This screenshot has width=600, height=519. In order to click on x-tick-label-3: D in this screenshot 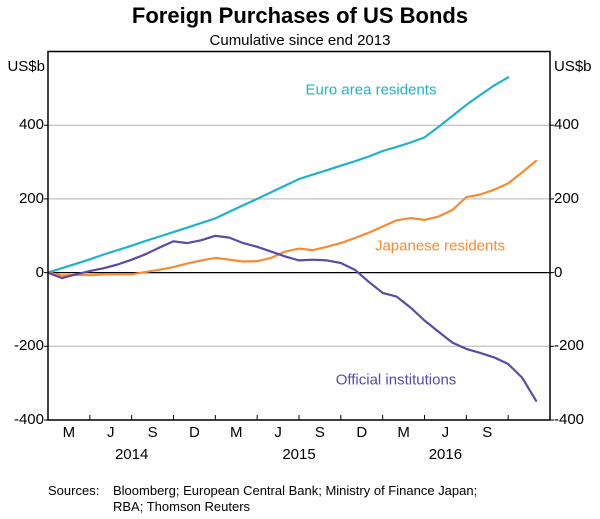, I will do `click(194, 432)`.